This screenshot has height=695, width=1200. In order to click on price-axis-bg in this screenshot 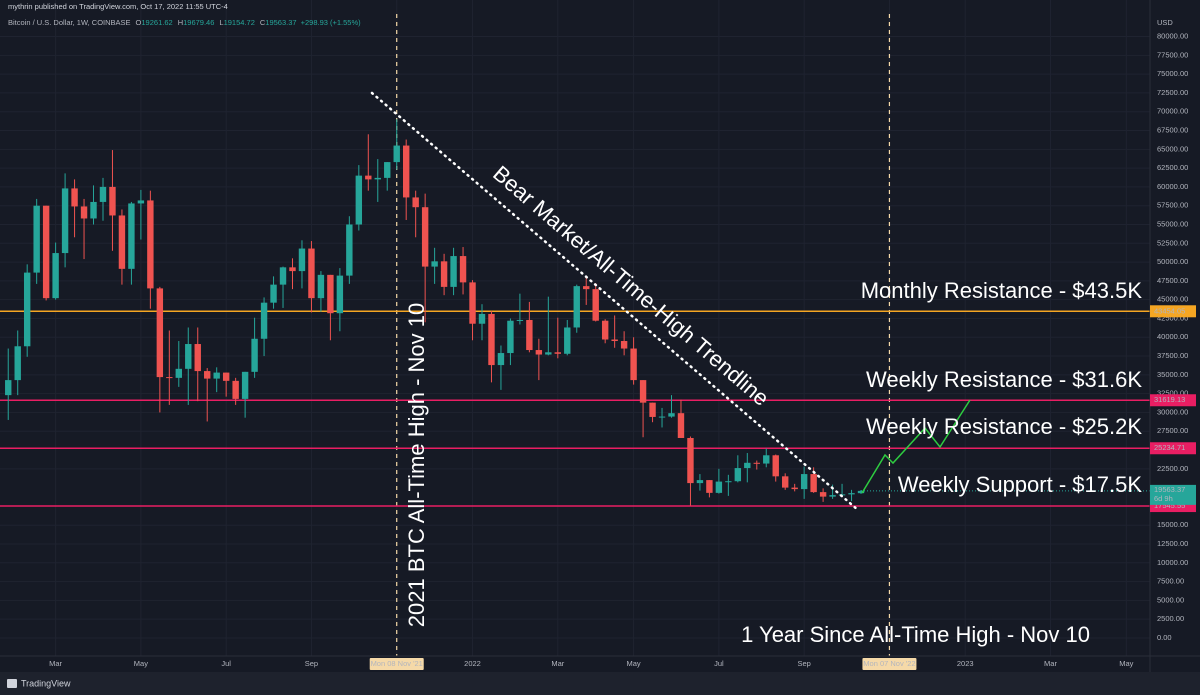, I will do `click(1175, 336)`.